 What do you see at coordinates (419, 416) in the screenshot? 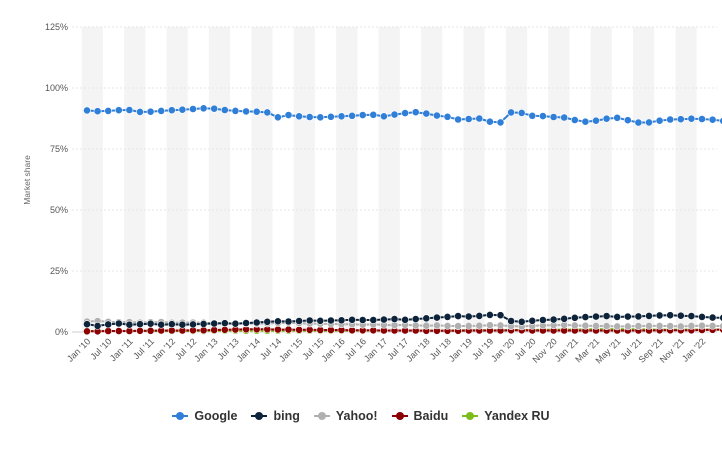
I see `legend-item-baidu: Baidu` at bounding box center [419, 416].